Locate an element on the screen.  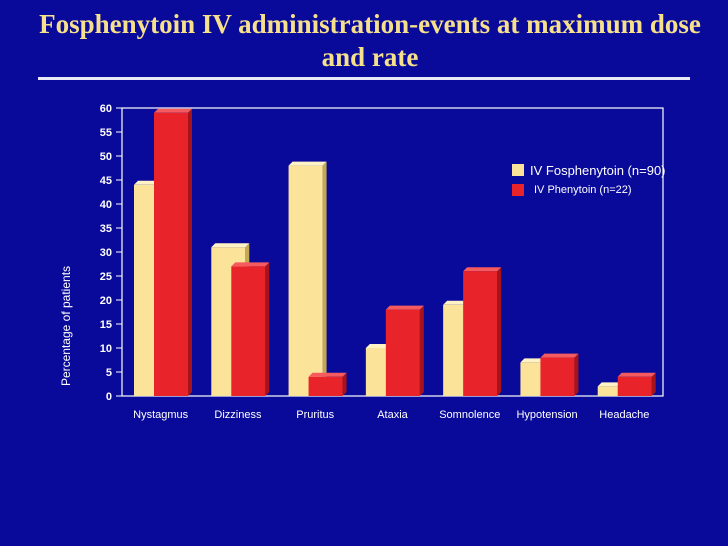
y-tick-label: 55 is located at coordinates (106, 133).